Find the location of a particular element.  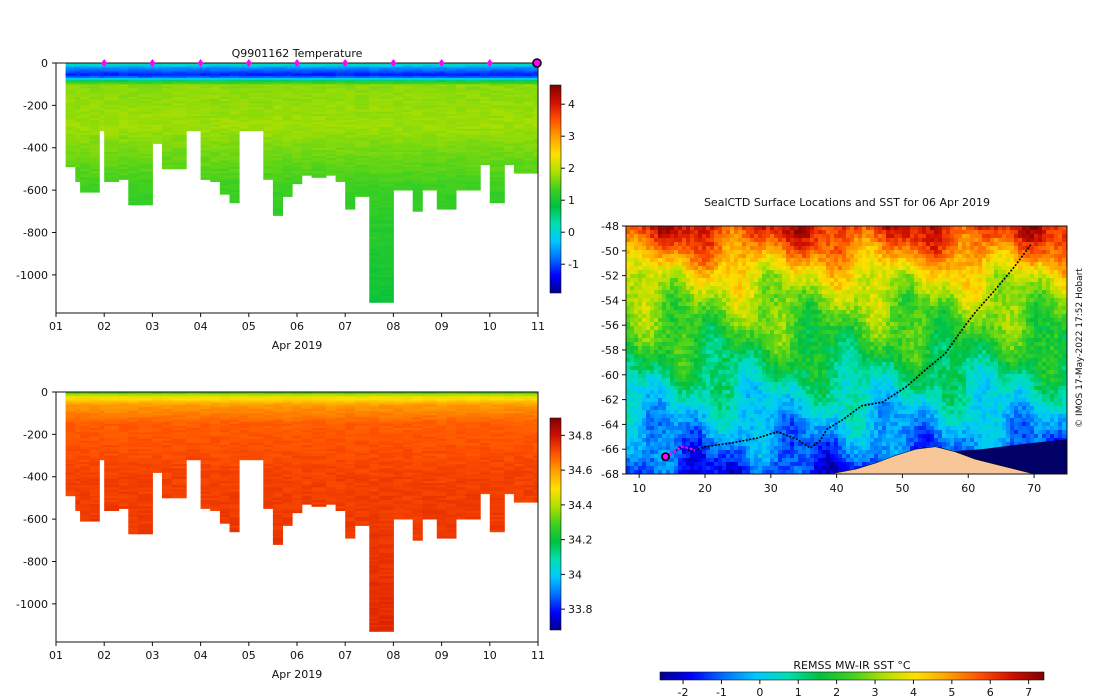

x-tick-label: 10 is located at coordinates (490, 326).